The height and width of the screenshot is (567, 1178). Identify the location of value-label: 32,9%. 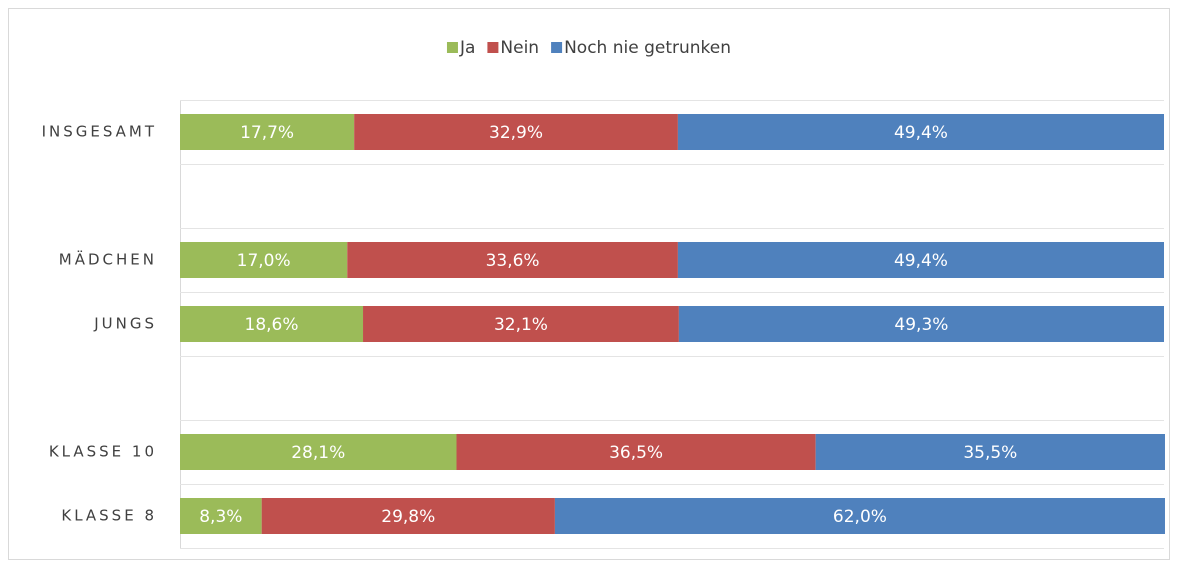
(516, 133).